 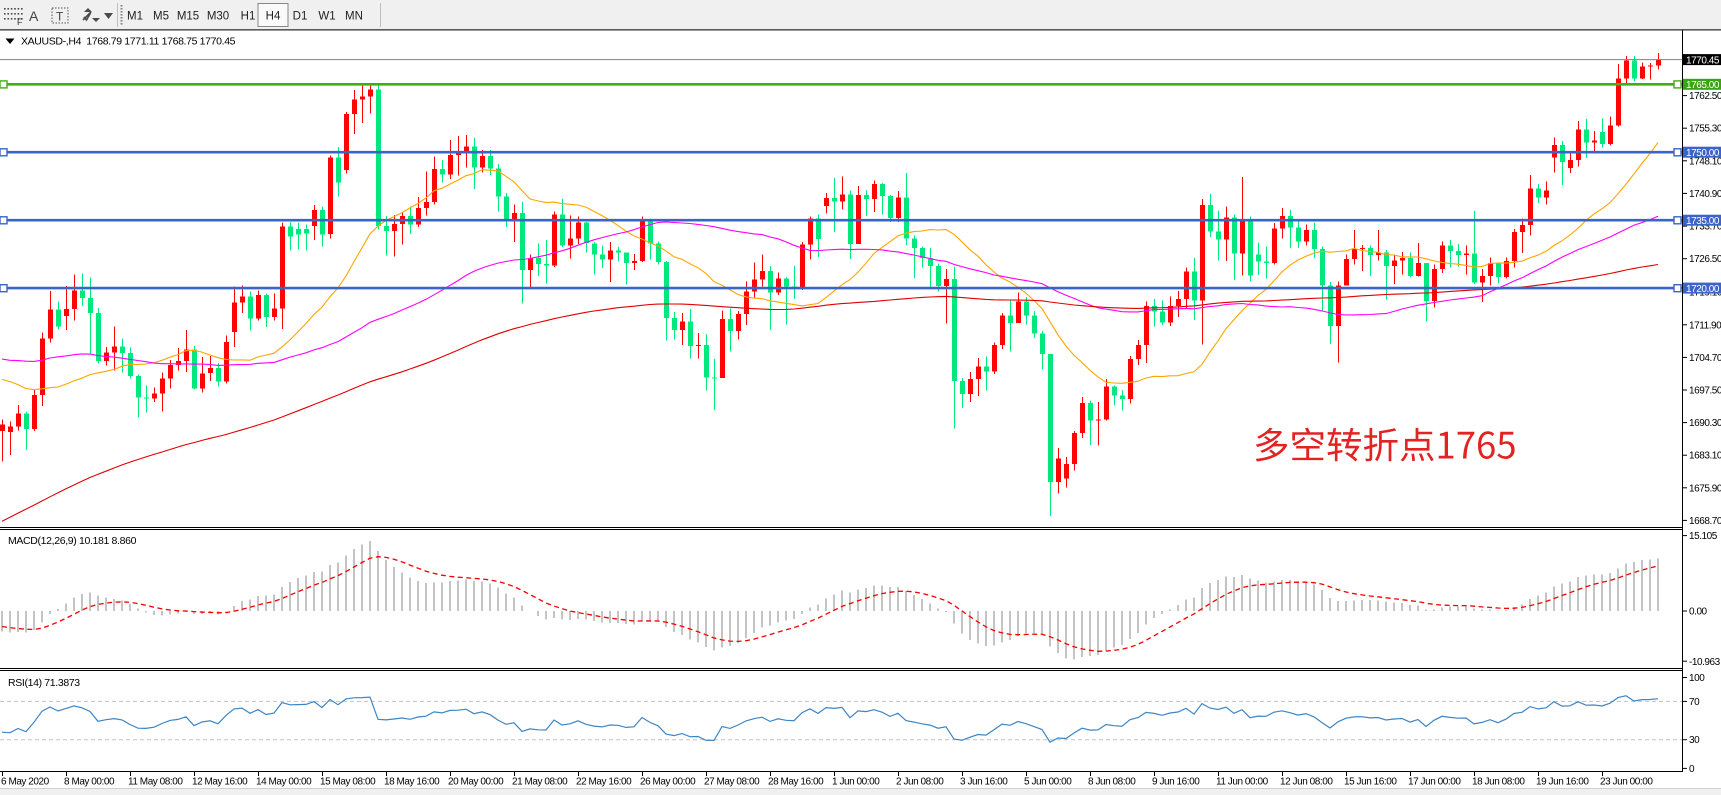 I want to click on svg-text: 15 May 08:00, so click(x=348, y=782).